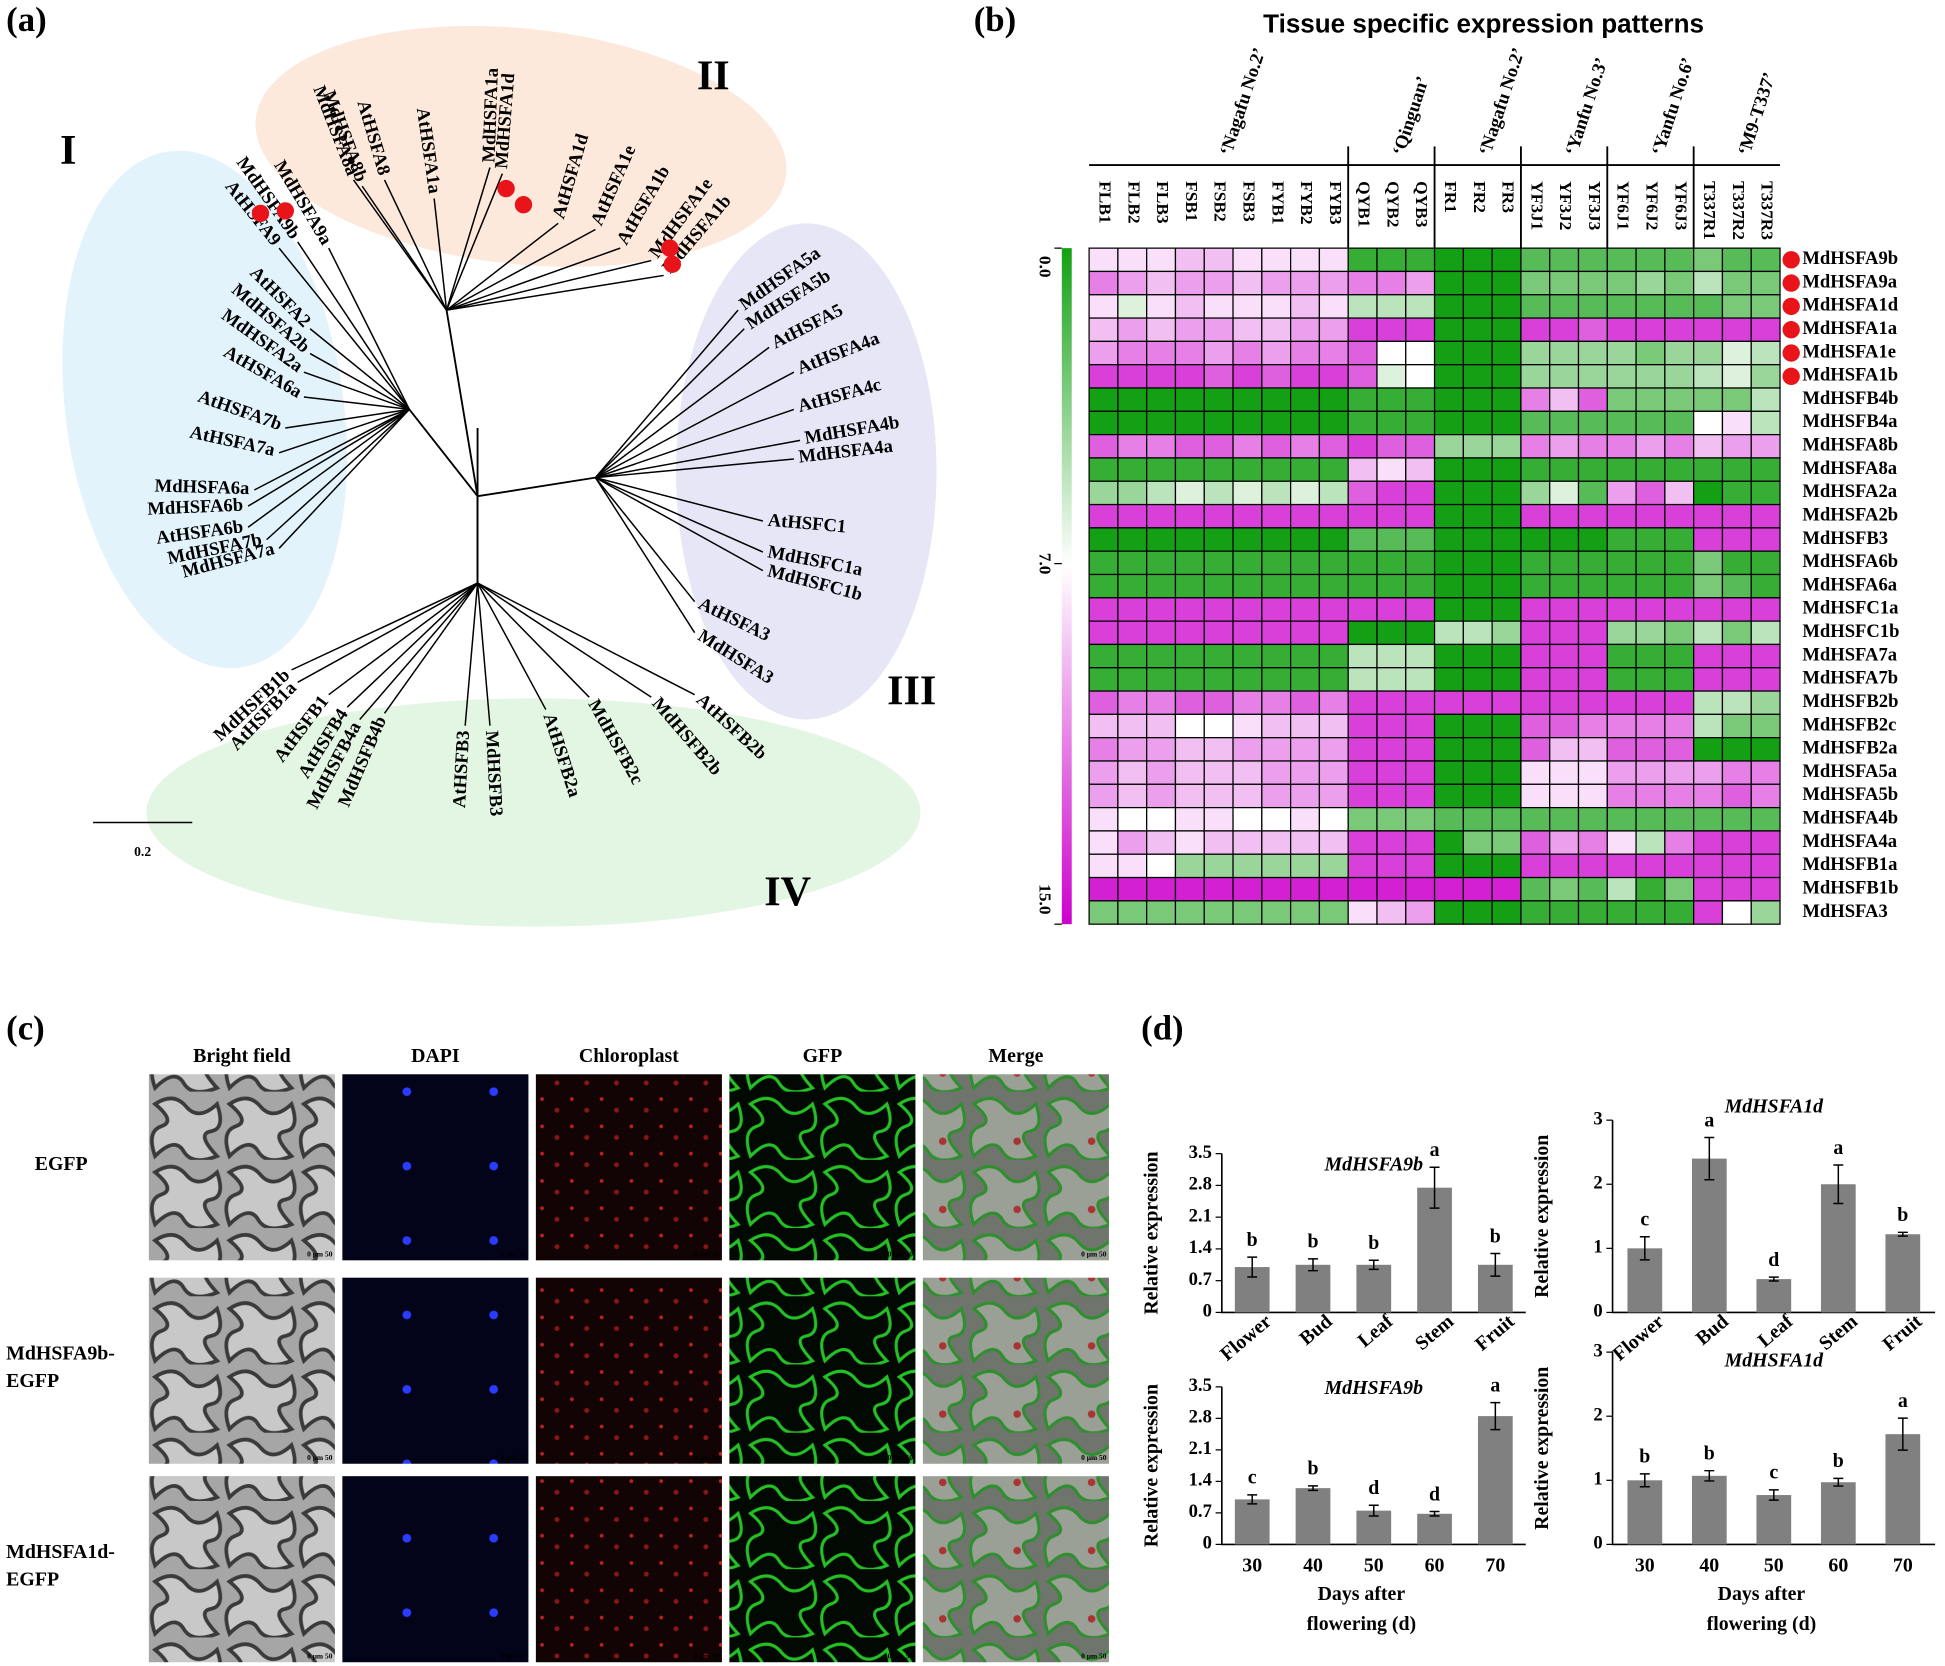  Describe the element at coordinates (1200, 1152) in the screenshot. I see `y-tick-label: 3.5` at that location.